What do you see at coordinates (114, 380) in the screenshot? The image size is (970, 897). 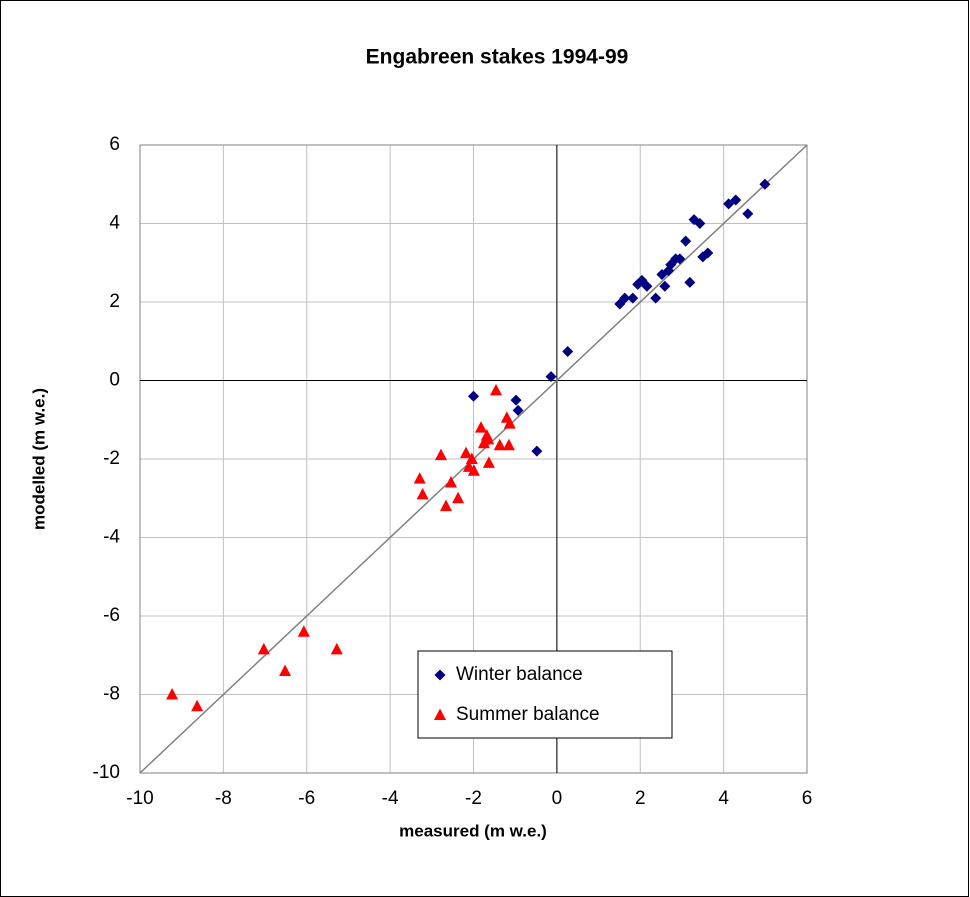 I see `y-tick-label: 0` at bounding box center [114, 380].